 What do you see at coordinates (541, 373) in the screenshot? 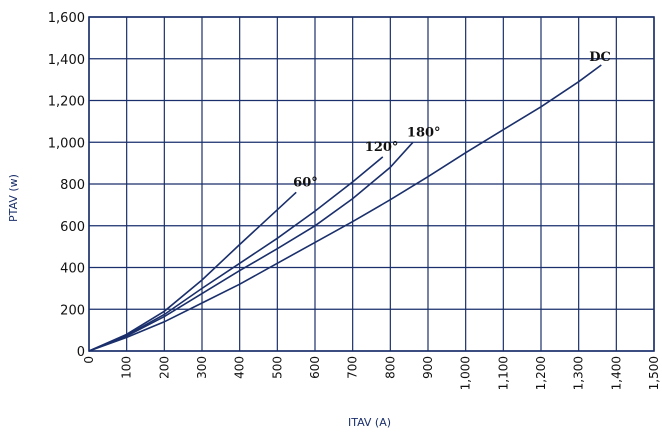
I see `x-tick-label: 1,200` at bounding box center [541, 373].